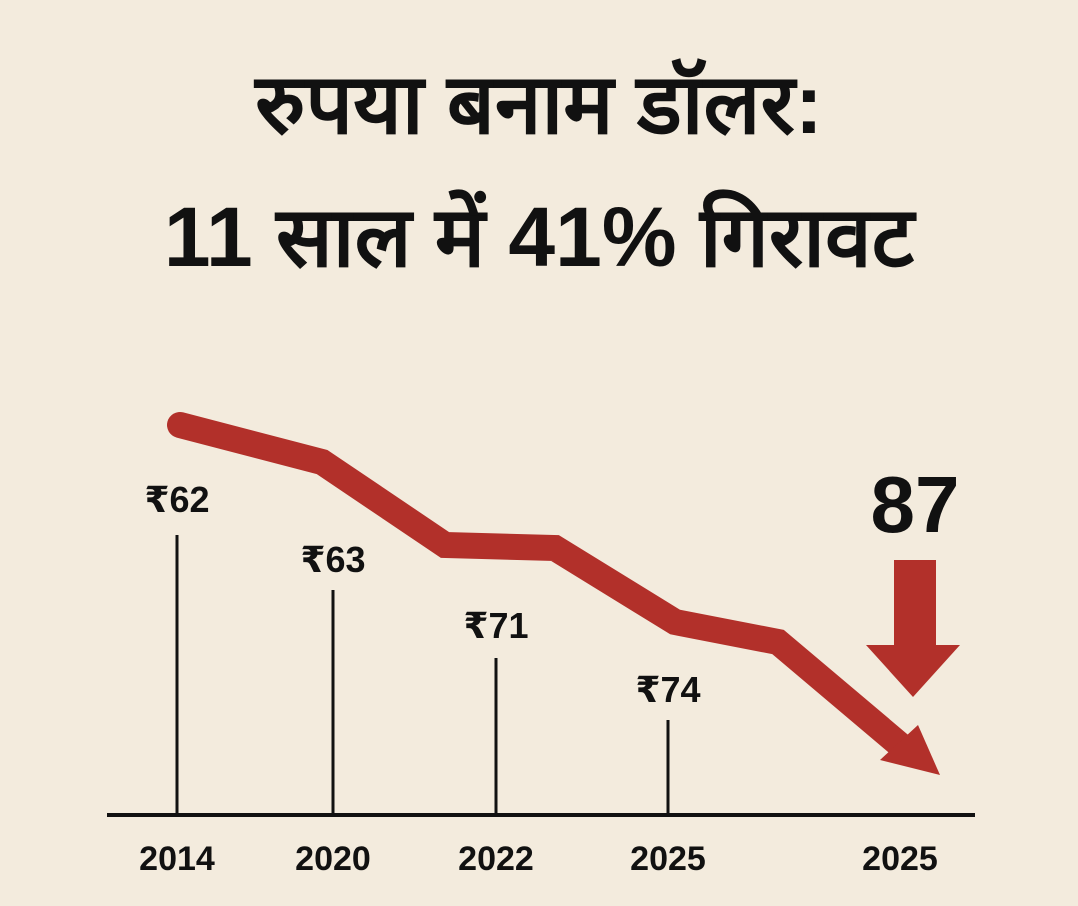 This screenshot has height=906, width=1078. I want to click on title-line-2: 11 साल में 41% गिरावट, so click(539, 237).